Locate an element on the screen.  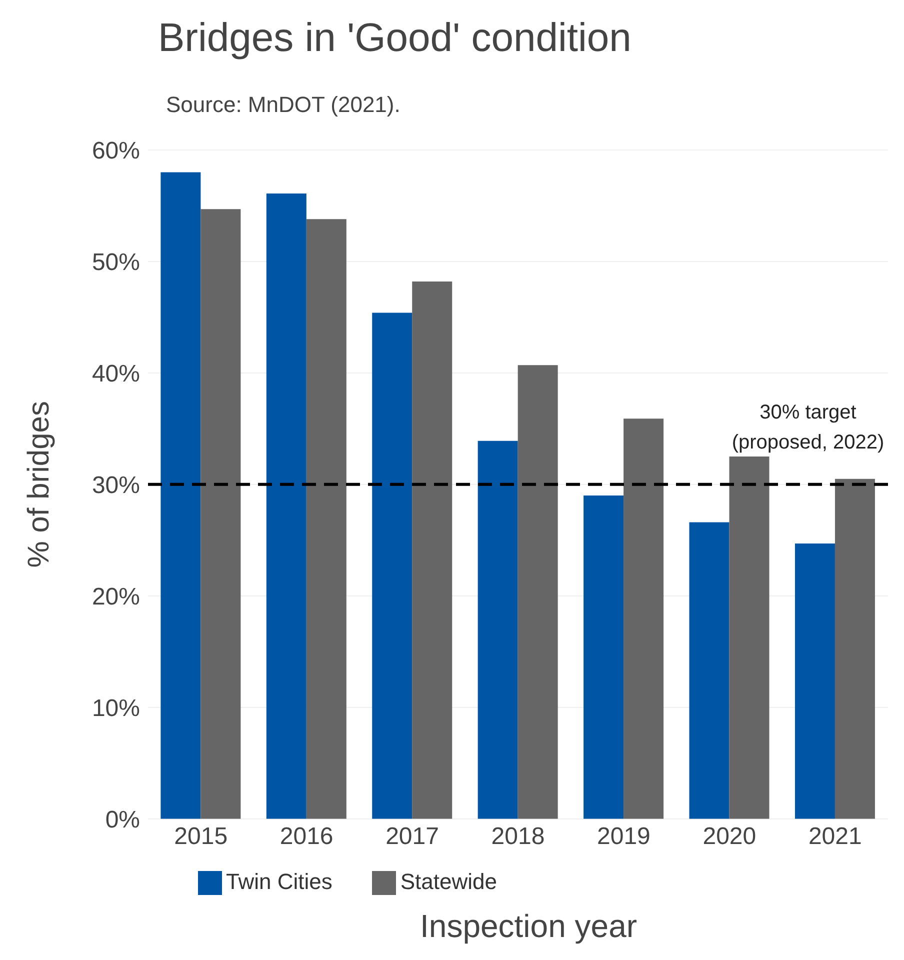
ref-line-label: 30% target (proposed, 2022) is located at coordinates (808, 427).